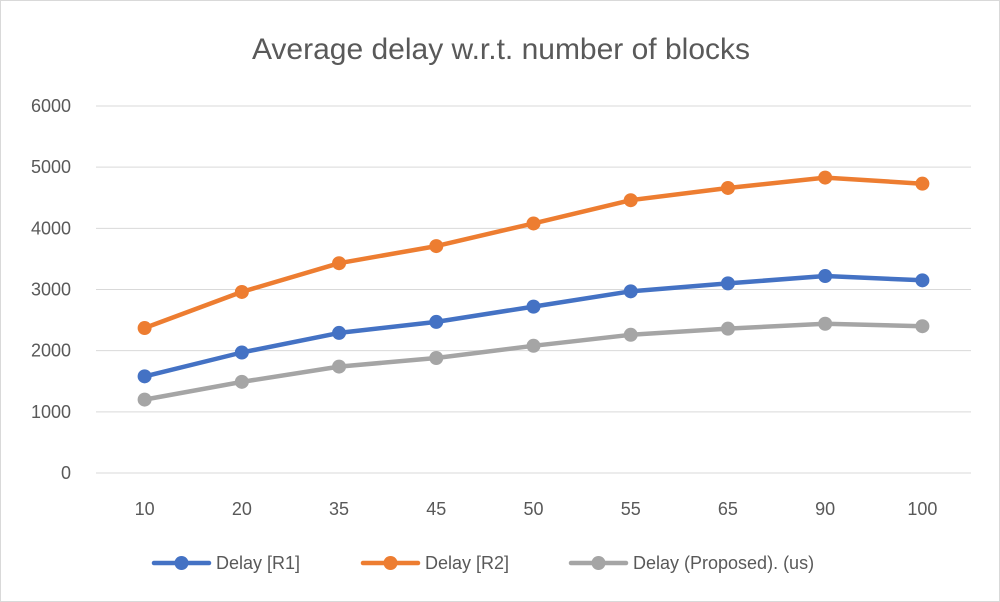 The image size is (1000, 602). What do you see at coordinates (533, 509) in the screenshot?
I see `x-tick-label: 50` at bounding box center [533, 509].